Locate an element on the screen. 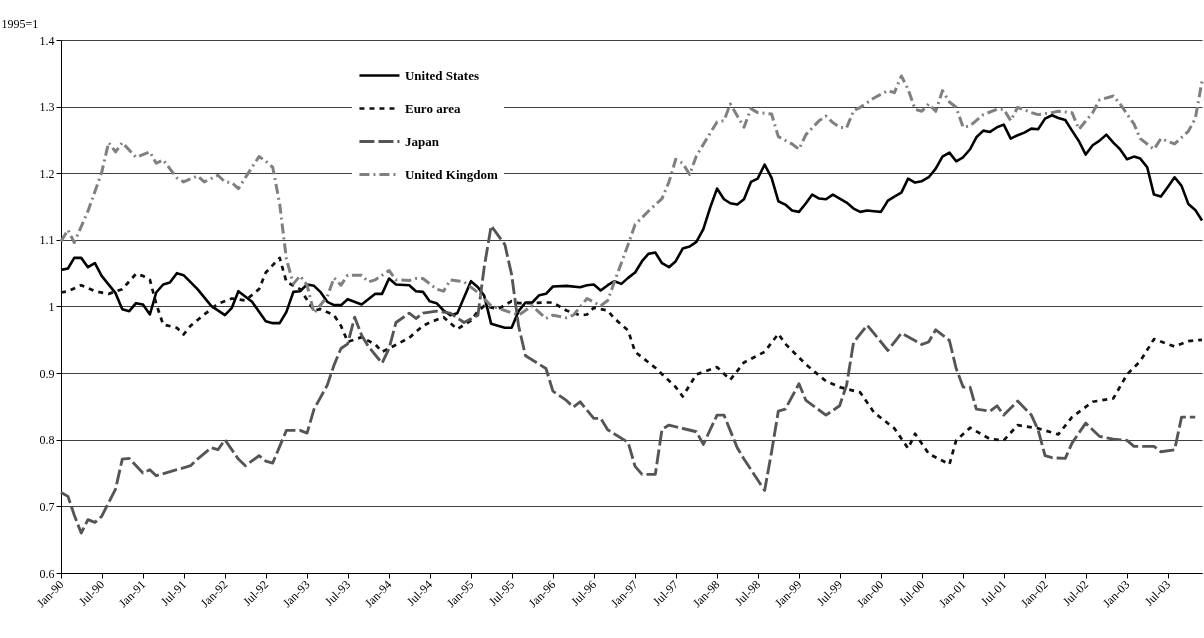 The height and width of the screenshot is (638, 1204). y-tick-label: 0.7 is located at coordinates (47, 506).